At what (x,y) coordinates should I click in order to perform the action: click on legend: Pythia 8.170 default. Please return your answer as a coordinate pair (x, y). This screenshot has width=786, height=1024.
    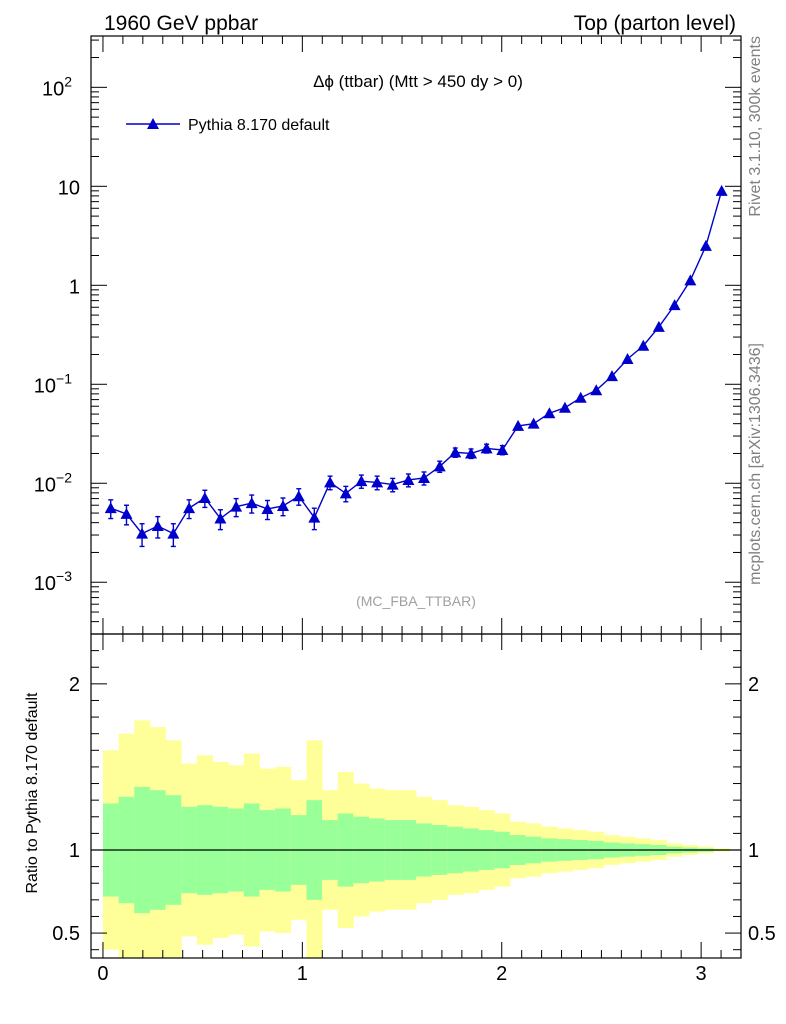
    Looking at the image, I should click on (228, 125).